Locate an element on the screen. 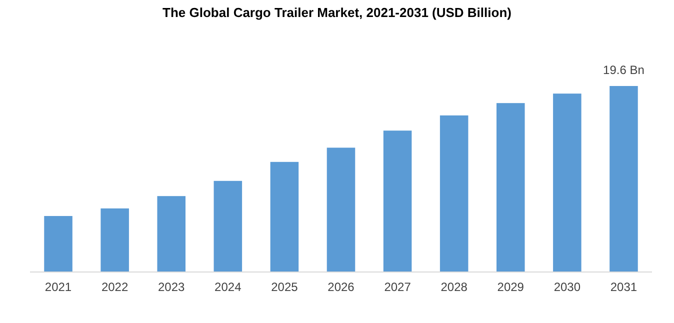  x-tick-label: 2024 is located at coordinates (228, 287).